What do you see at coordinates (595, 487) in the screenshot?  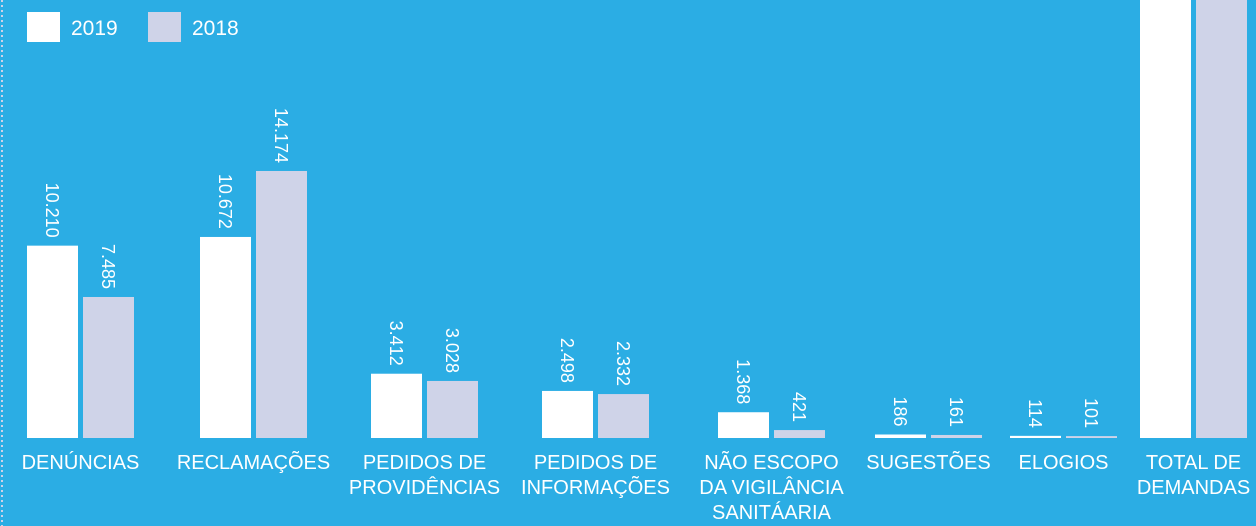 I see `x-tick-label: INFORMAÇÕES` at bounding box center [595, 487].